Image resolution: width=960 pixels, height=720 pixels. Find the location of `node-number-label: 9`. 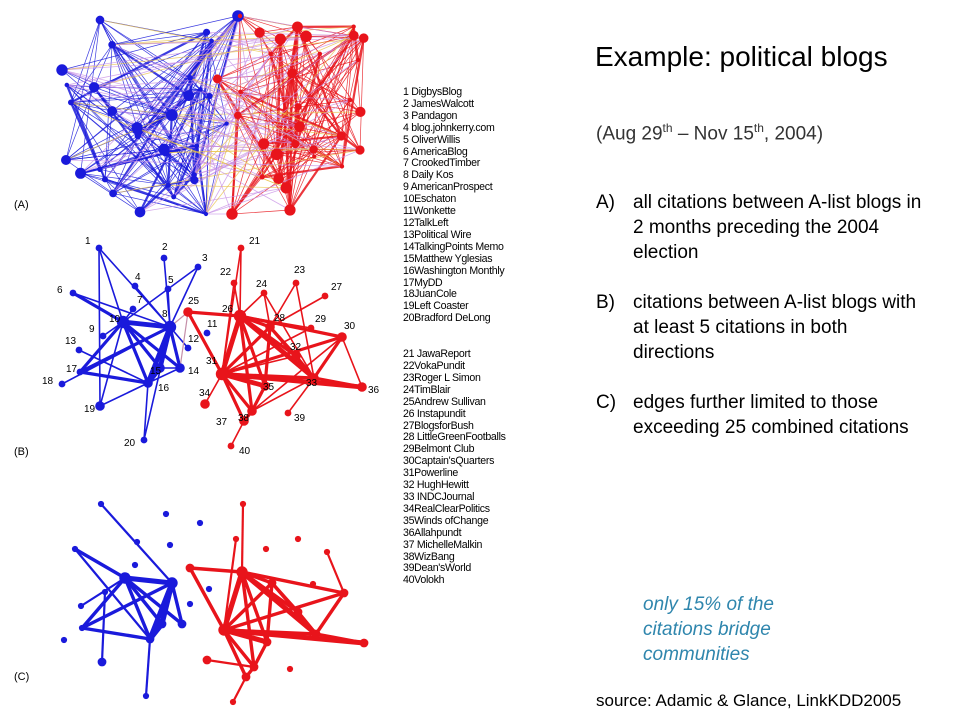

node-number-label: 9 is located at coordinates (92, 329).